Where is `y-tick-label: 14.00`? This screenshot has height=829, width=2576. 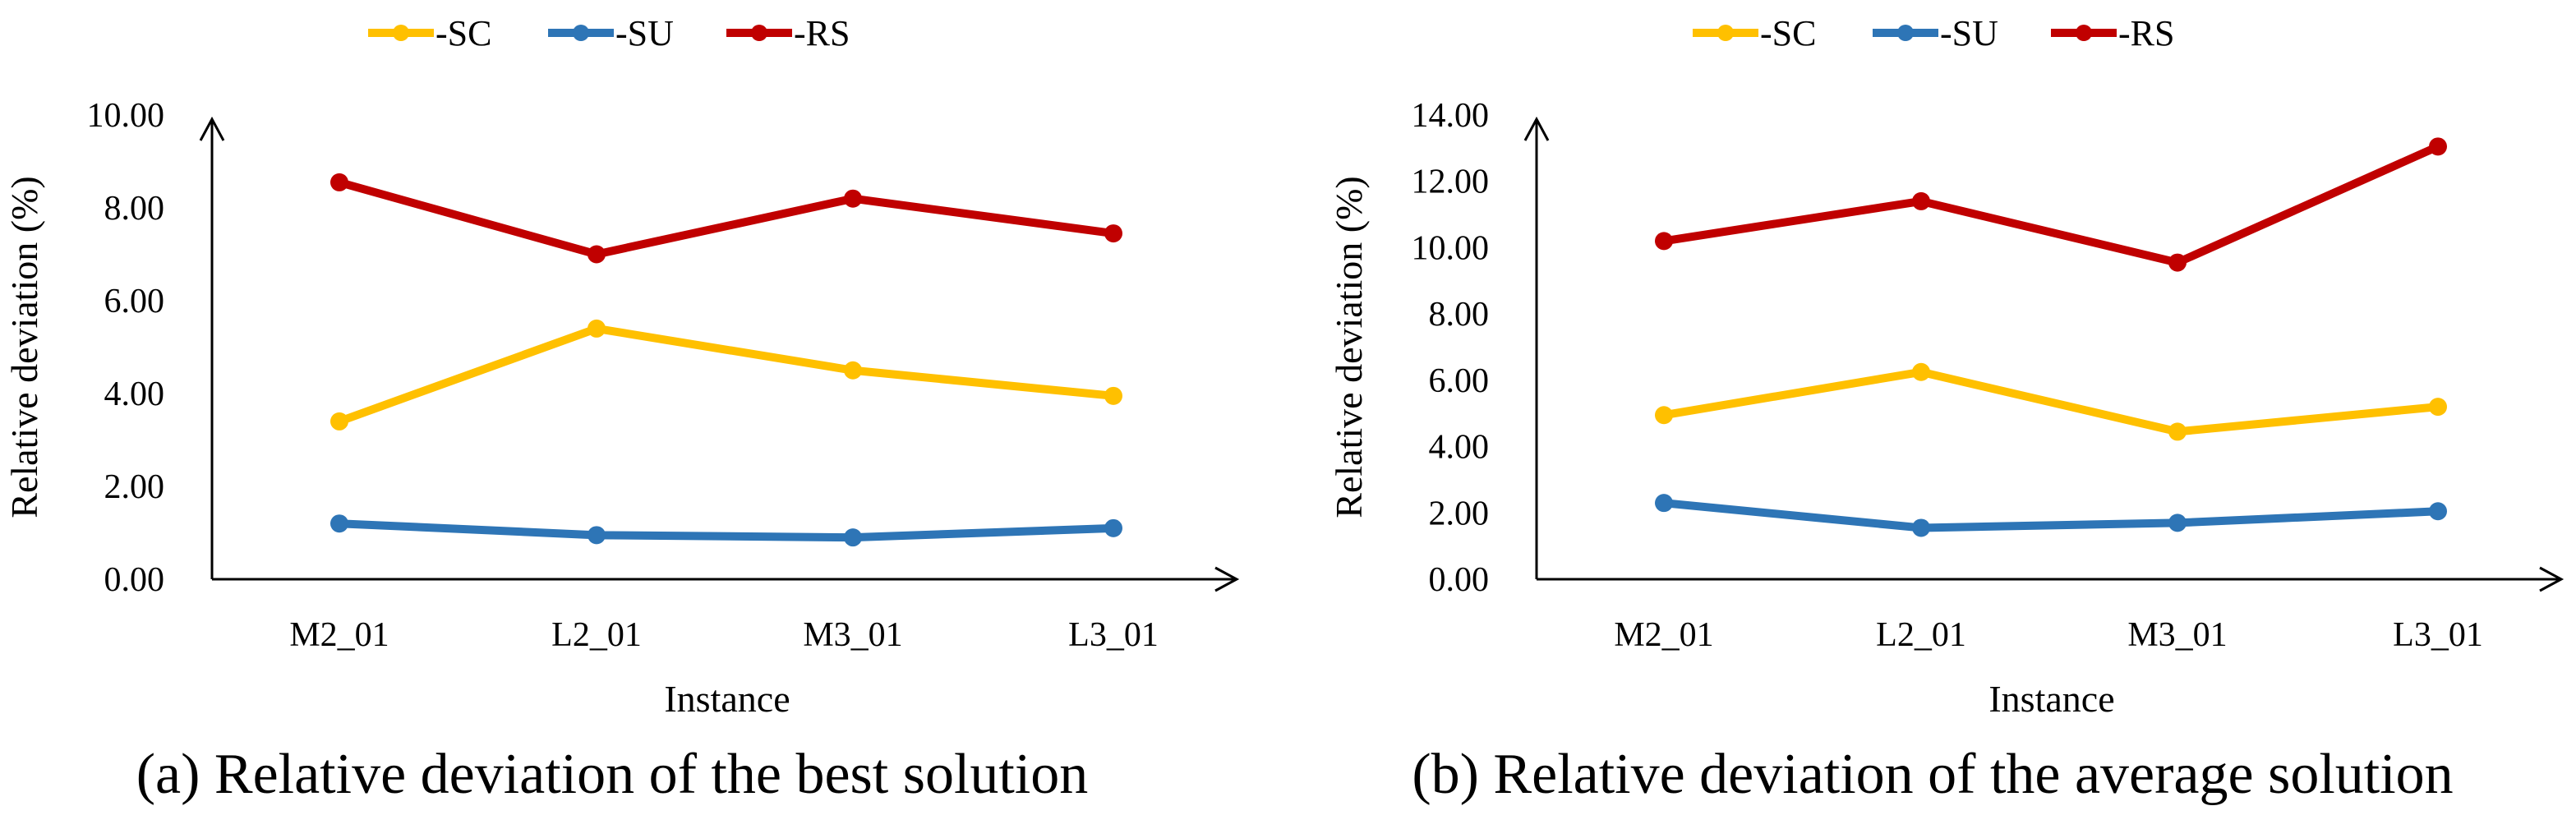
y-tick-label: 14.00 is located at coordinates (1451, 116).